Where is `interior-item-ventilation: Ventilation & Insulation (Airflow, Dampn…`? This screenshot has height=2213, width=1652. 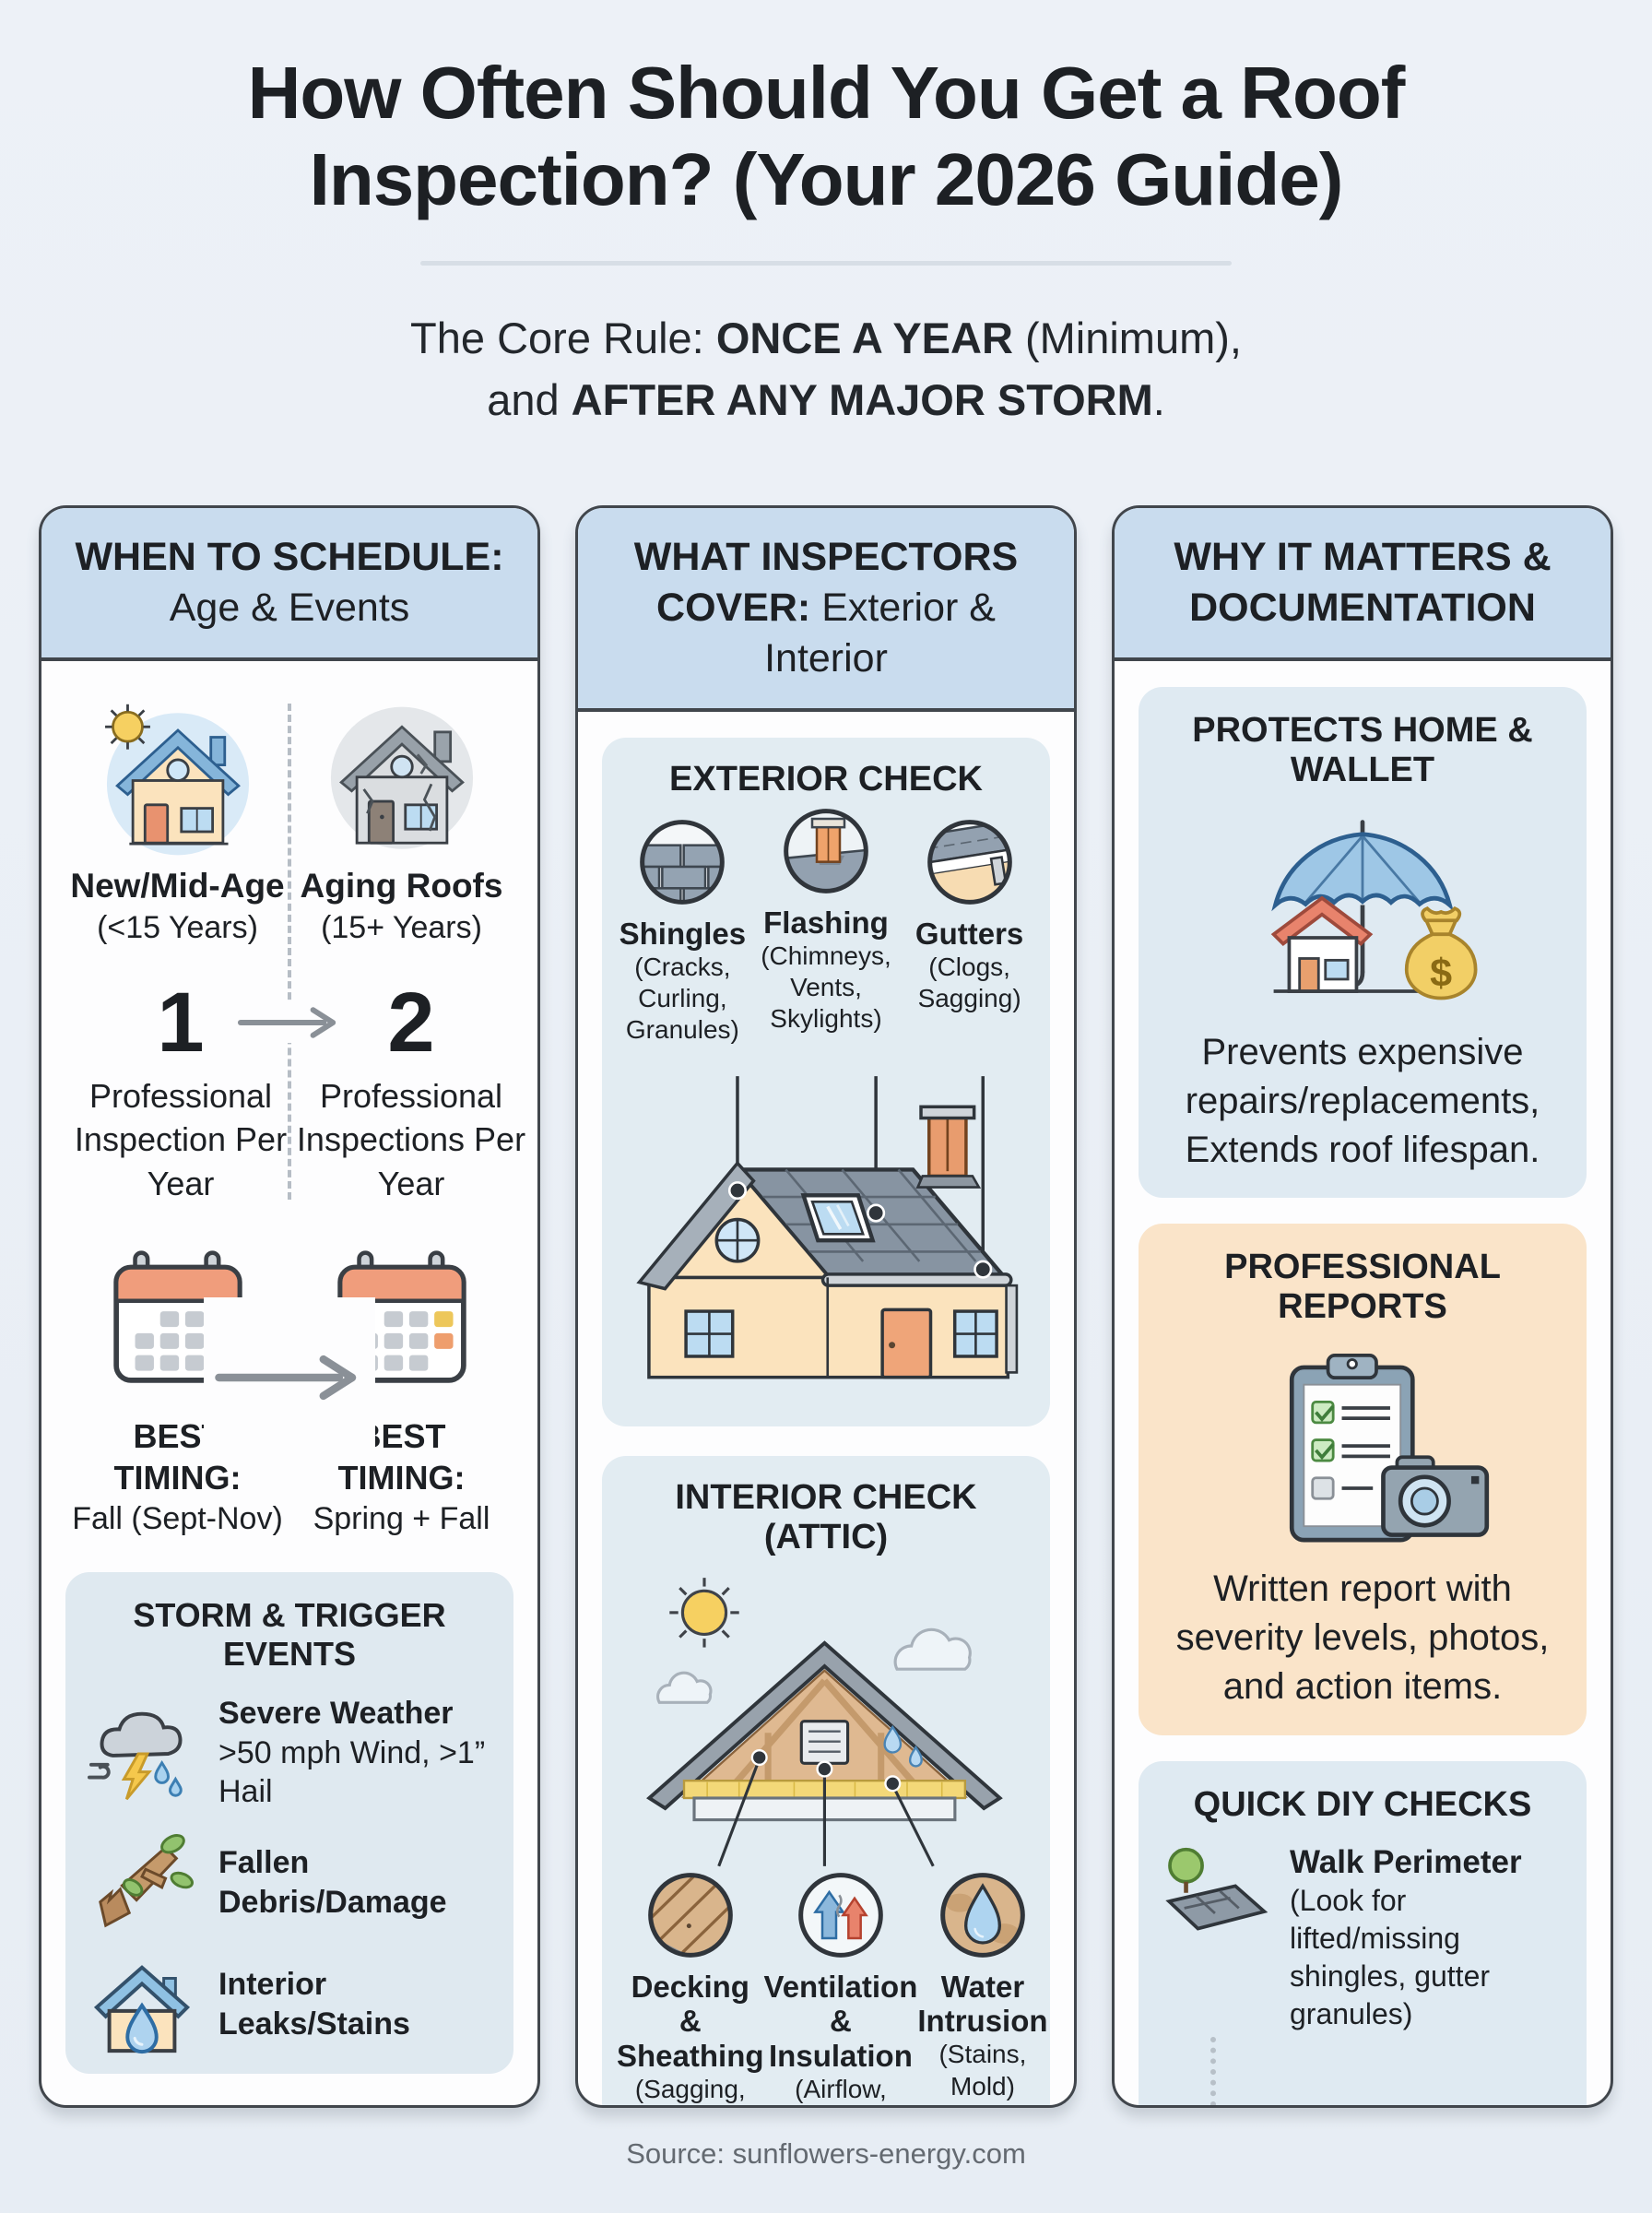 interior-item-ventilation: Ventilation & Insulation (Airflow, Dampn… is located at coordinates (840, 1987).